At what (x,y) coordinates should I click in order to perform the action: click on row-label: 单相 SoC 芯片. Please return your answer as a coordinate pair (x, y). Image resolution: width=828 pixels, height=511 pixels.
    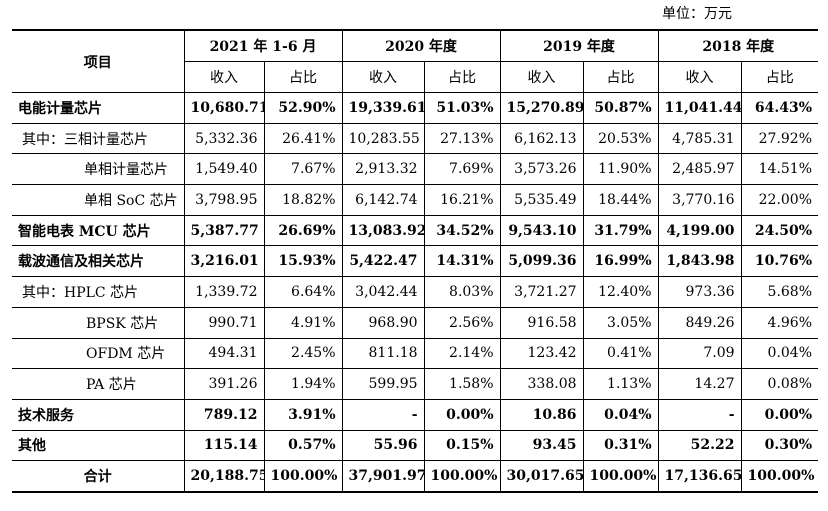
    Looking at the image, I should click on (98, 200).